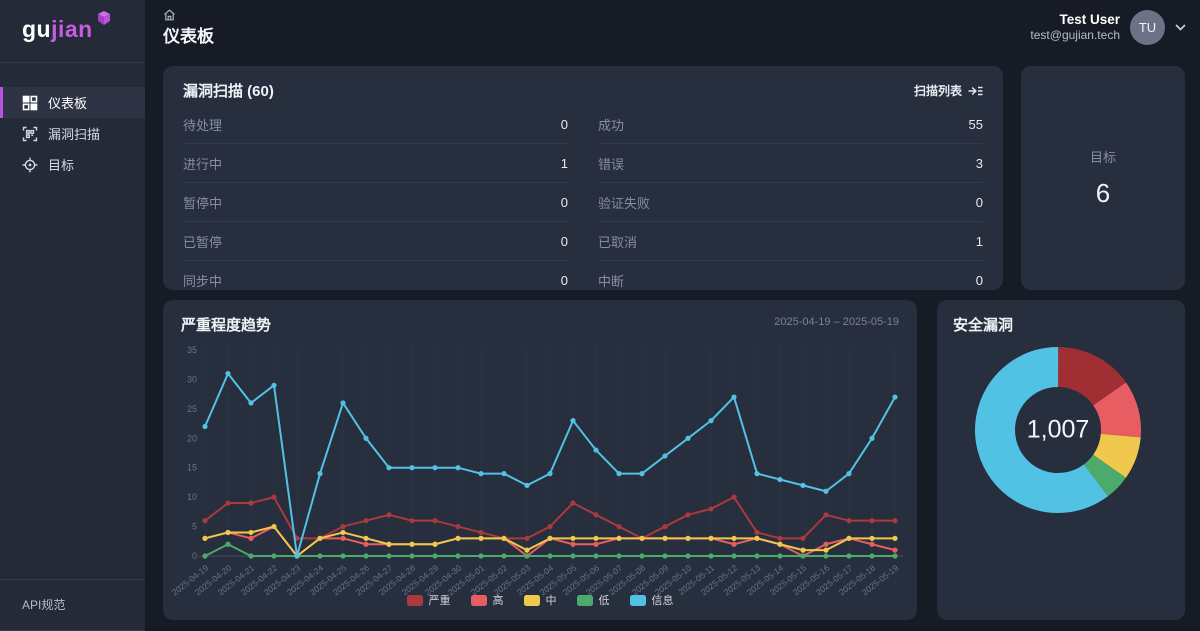 The height and width of the screenshot is (631, 1200). I want to click on series-medium, so click(550, 541).